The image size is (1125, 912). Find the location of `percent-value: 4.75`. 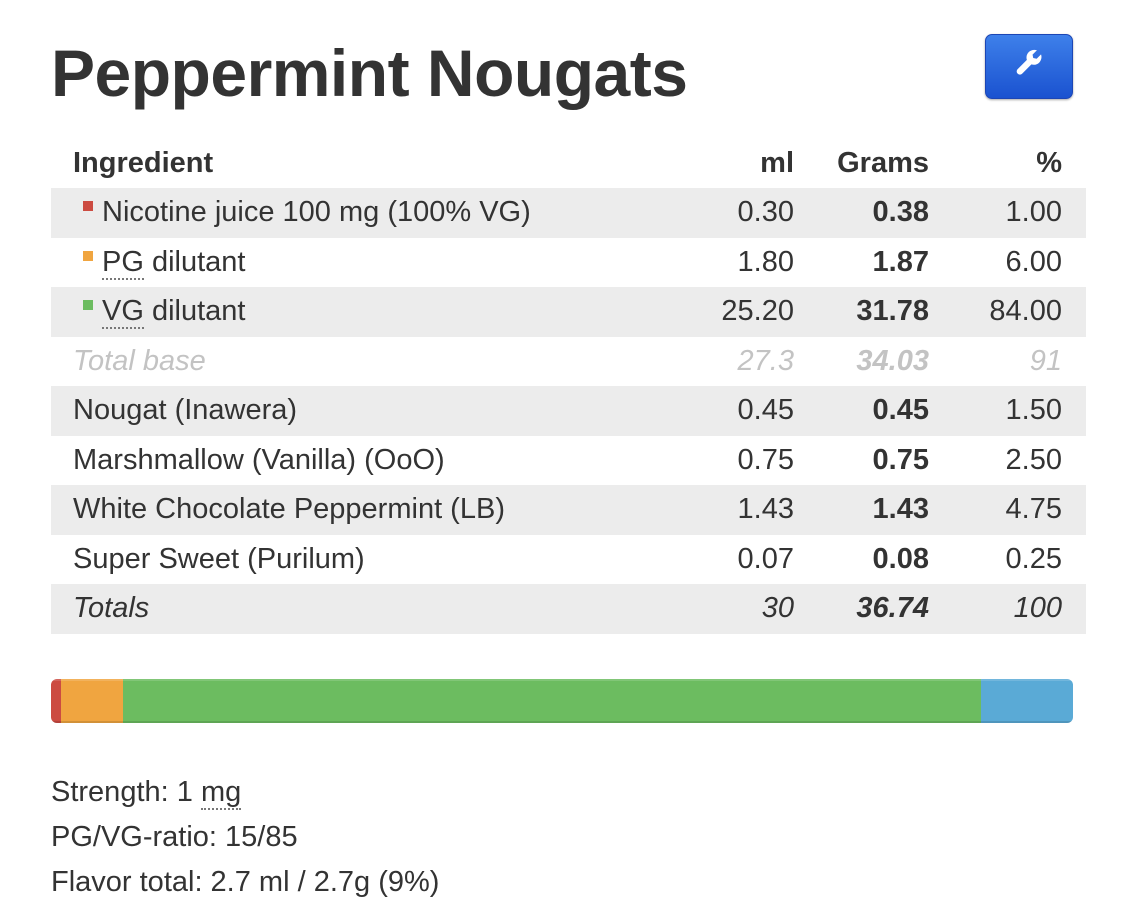

percent-value: 4.75 is located at coordinates (1018, 510).